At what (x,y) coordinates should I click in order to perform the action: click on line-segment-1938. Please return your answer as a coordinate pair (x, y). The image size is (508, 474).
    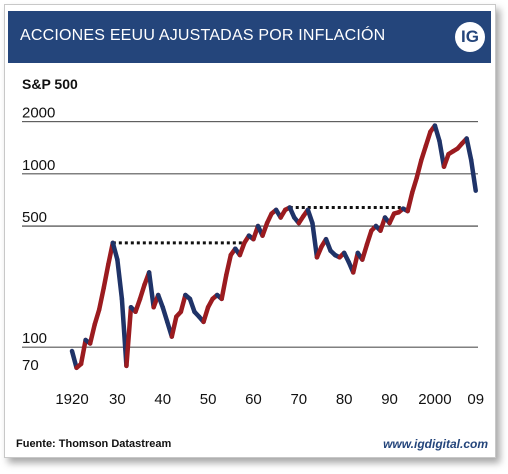
    Looking at the image, I should click on (151, 290).